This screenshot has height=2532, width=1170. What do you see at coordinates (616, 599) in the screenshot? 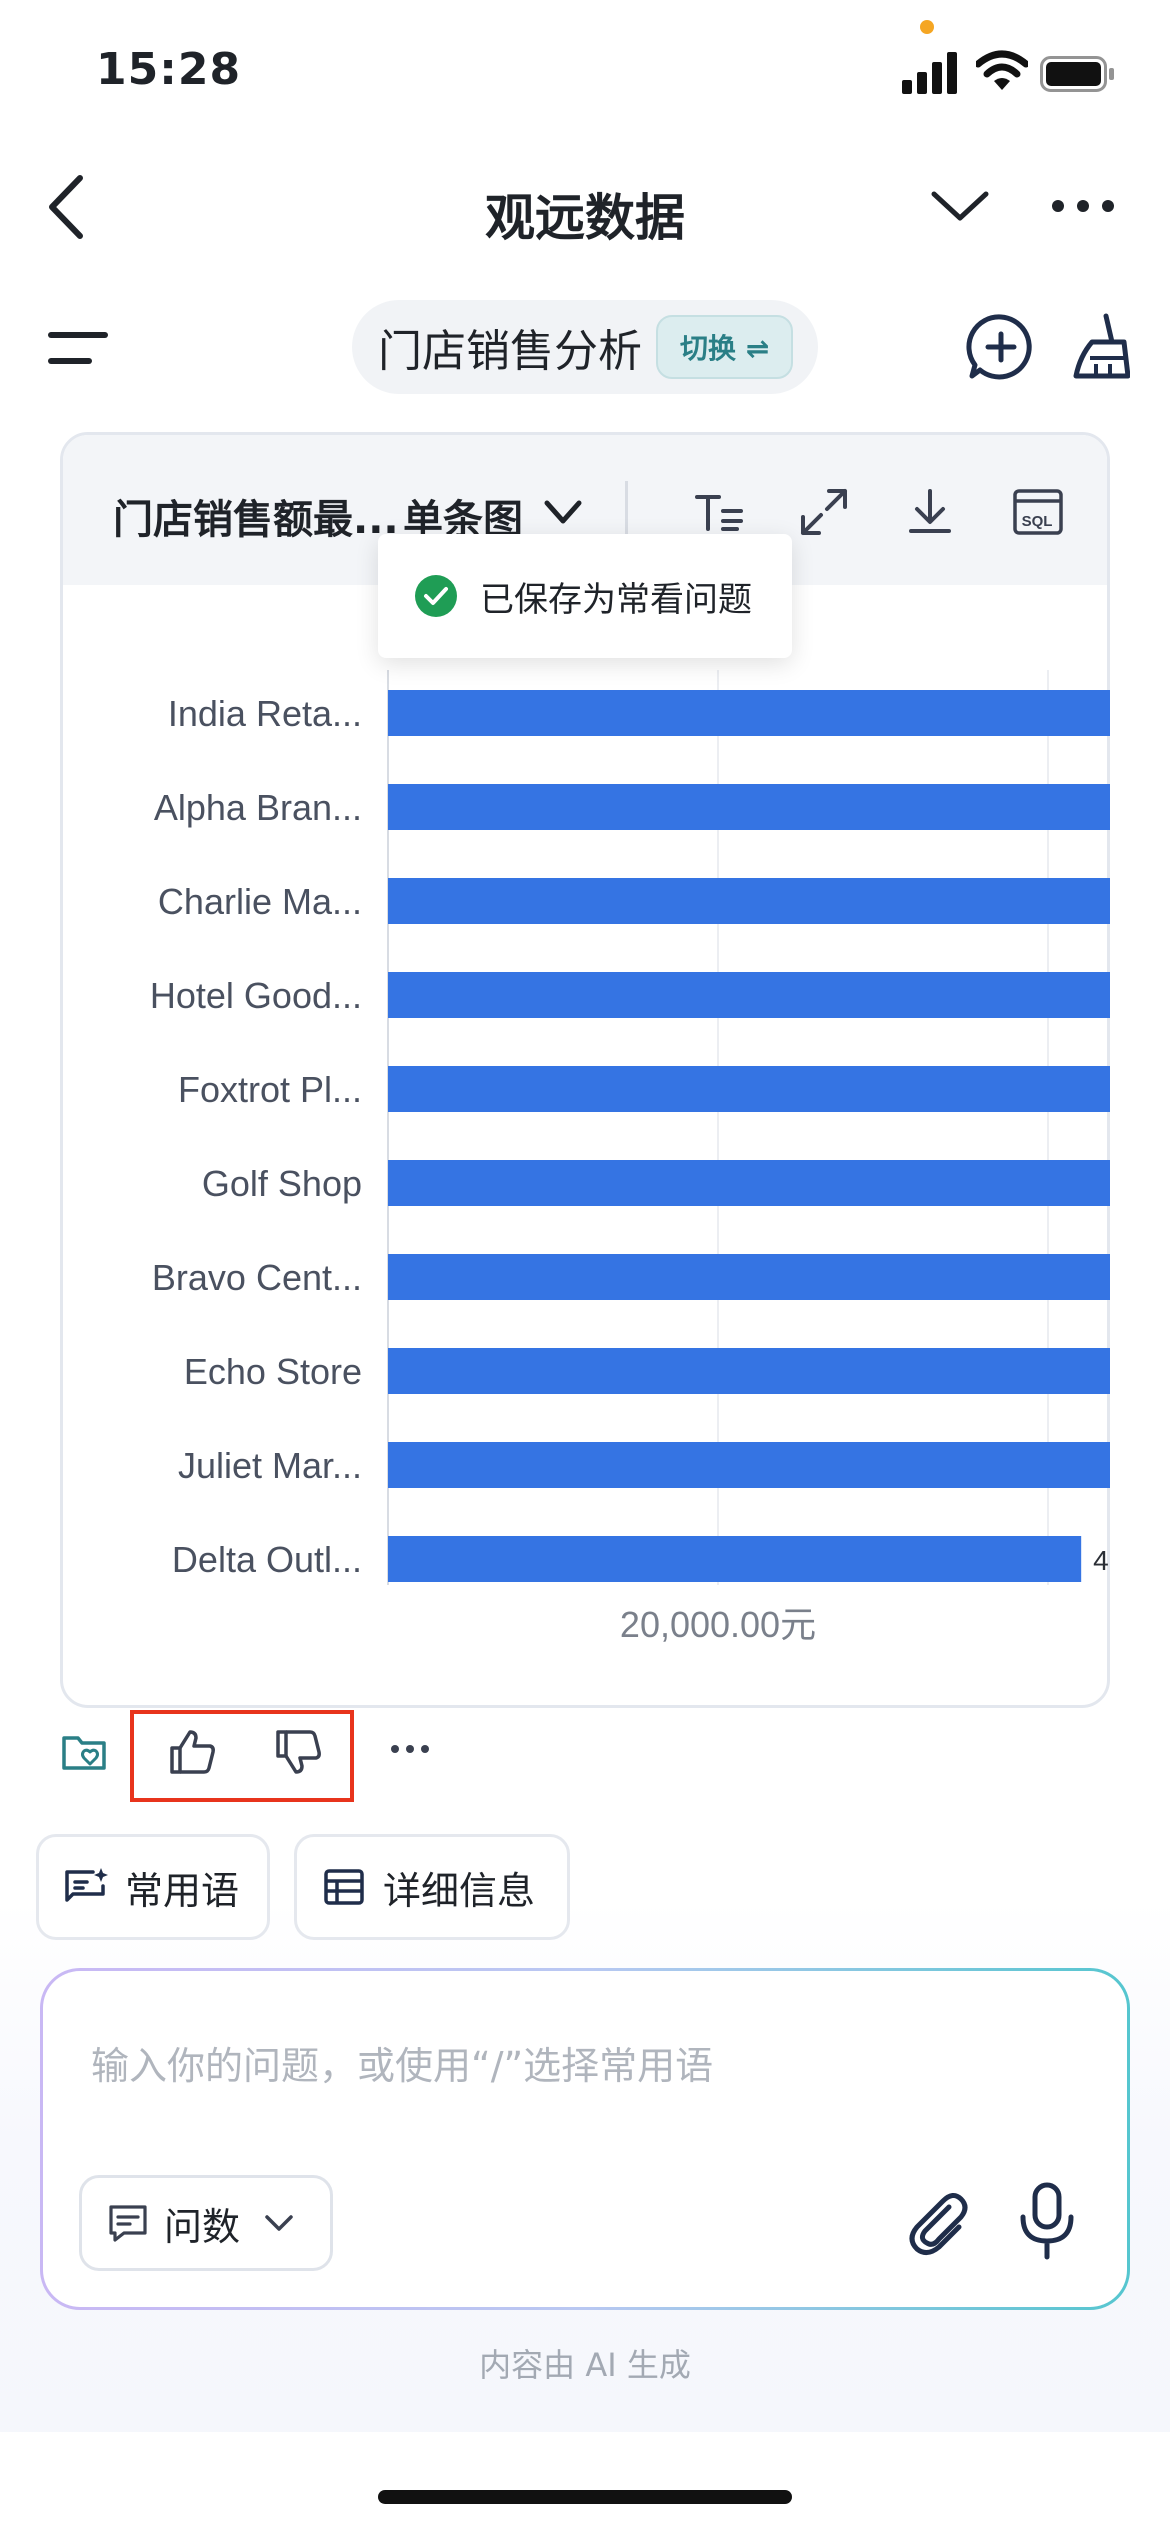
I see `toast-text: 已保存为常看问题` at bounding box center [616, 599].